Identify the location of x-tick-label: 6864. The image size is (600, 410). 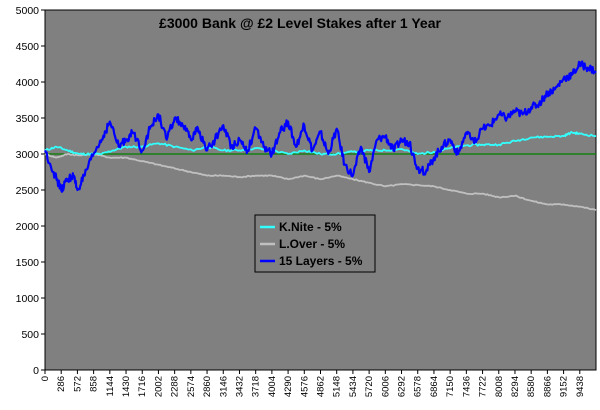
(434, 386).